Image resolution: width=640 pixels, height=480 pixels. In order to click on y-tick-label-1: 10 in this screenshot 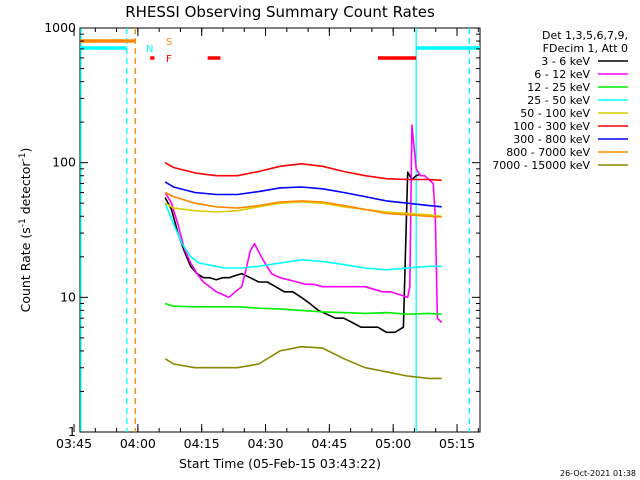, I will do `click(68, 296)`.